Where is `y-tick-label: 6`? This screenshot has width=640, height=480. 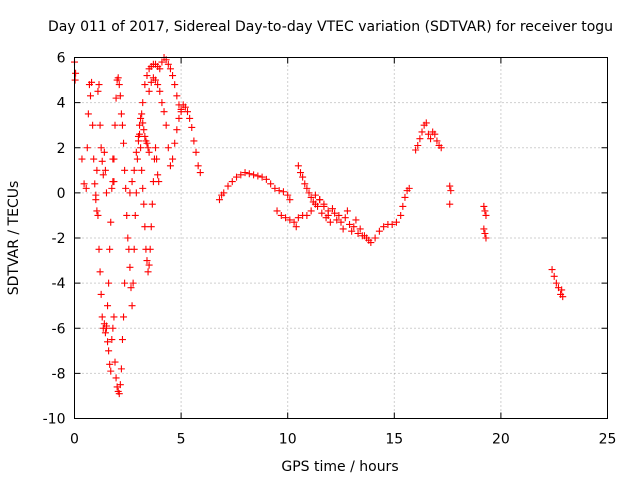 y-tick-label: 6 is located at coordinates (61, 59).